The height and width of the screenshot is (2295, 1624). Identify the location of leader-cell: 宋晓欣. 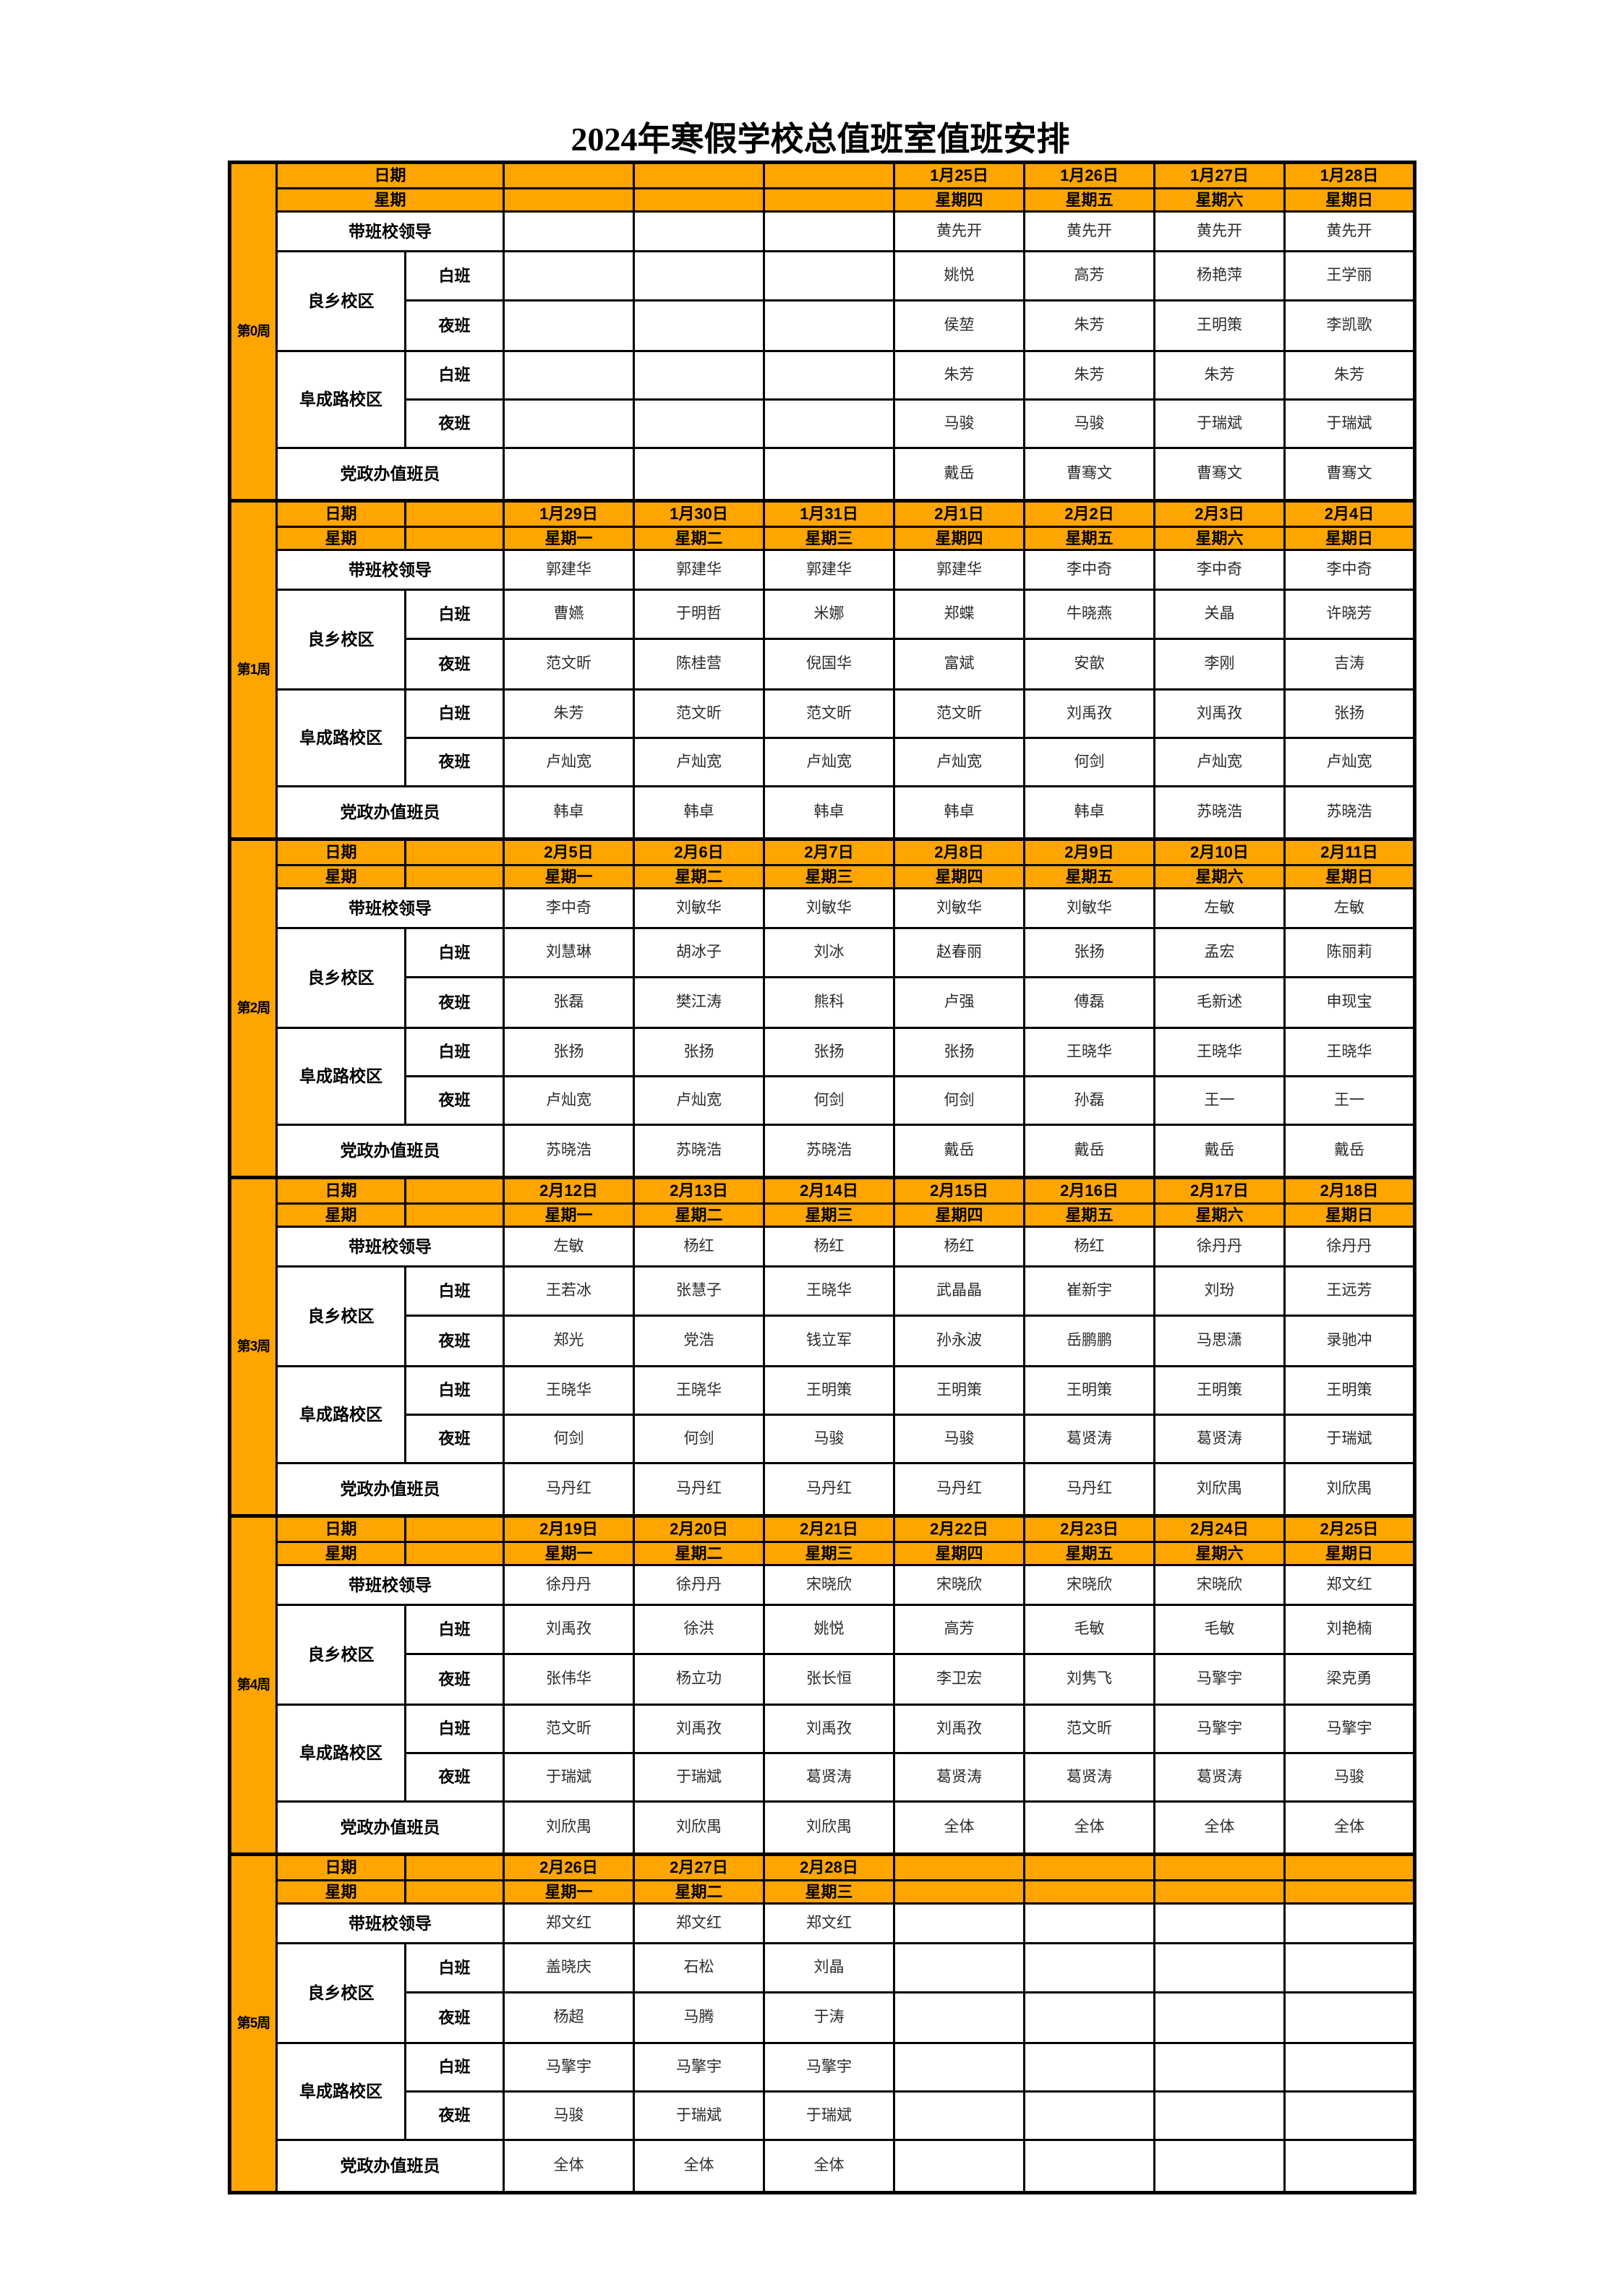
(959, 1585).